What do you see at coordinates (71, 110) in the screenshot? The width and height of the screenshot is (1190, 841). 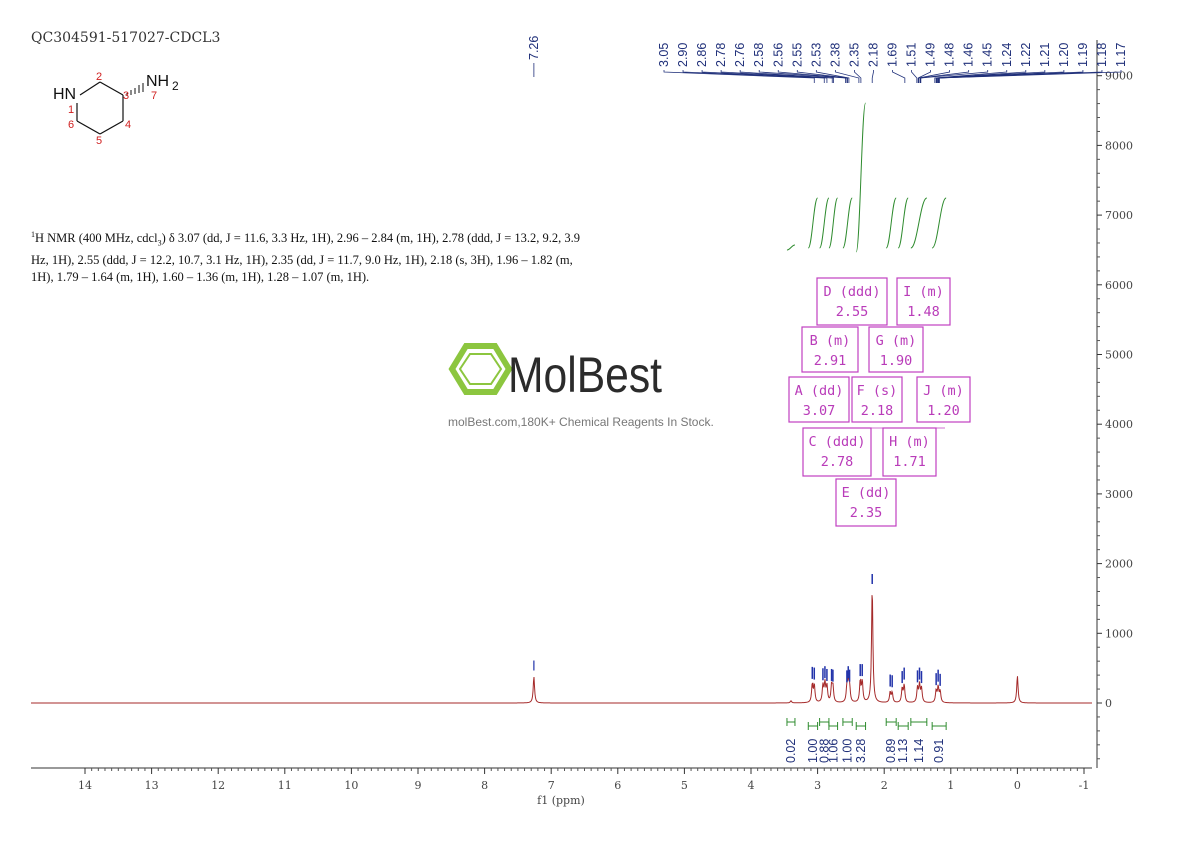 I see `atom-number-1: 1` at bounding box center [71, 110].